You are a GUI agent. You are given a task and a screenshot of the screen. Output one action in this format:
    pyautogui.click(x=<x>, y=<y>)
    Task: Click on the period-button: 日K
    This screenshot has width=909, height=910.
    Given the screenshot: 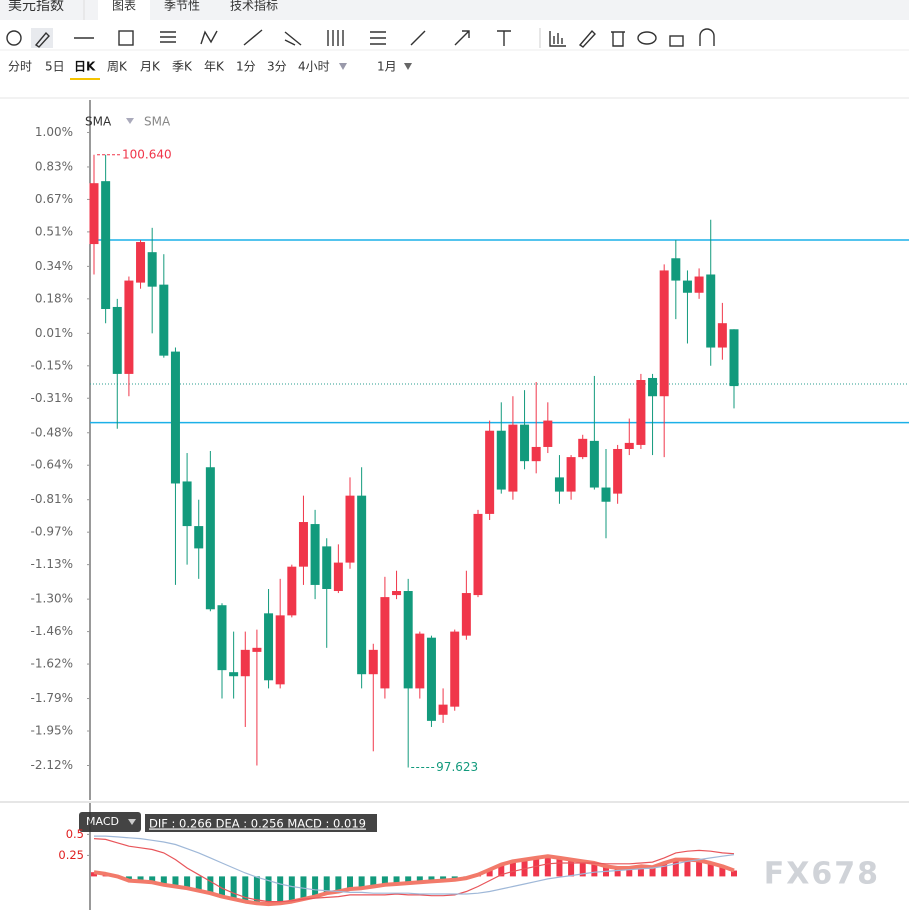 What is the action you would take?
    pyautogui.click(x=85, y=67)
    